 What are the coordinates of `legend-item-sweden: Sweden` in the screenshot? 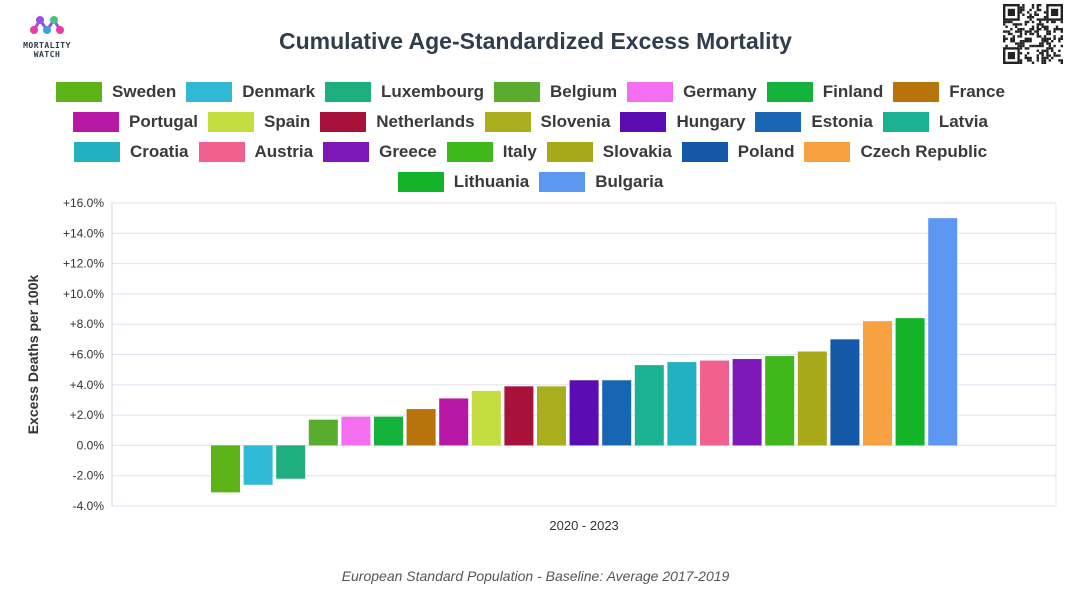 It's located at (116, 92).